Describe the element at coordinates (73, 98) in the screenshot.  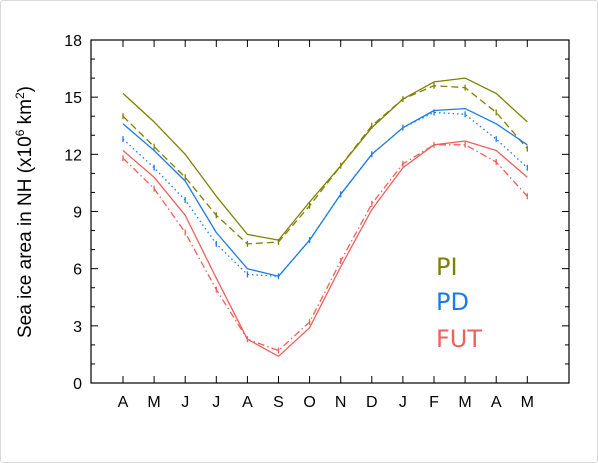
I see `y-tick-label: 15` at that location.